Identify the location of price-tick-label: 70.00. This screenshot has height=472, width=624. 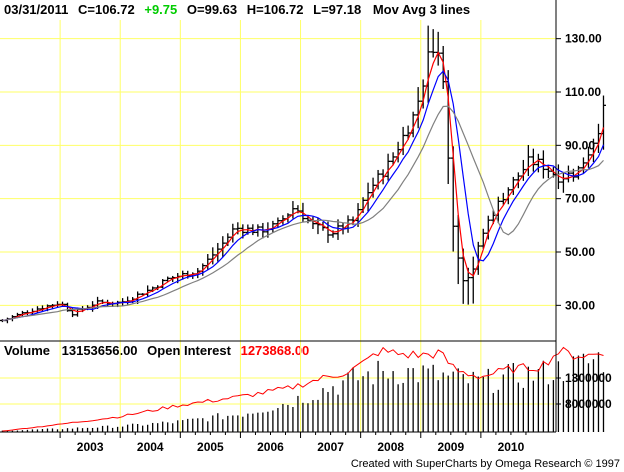
(580, 199).